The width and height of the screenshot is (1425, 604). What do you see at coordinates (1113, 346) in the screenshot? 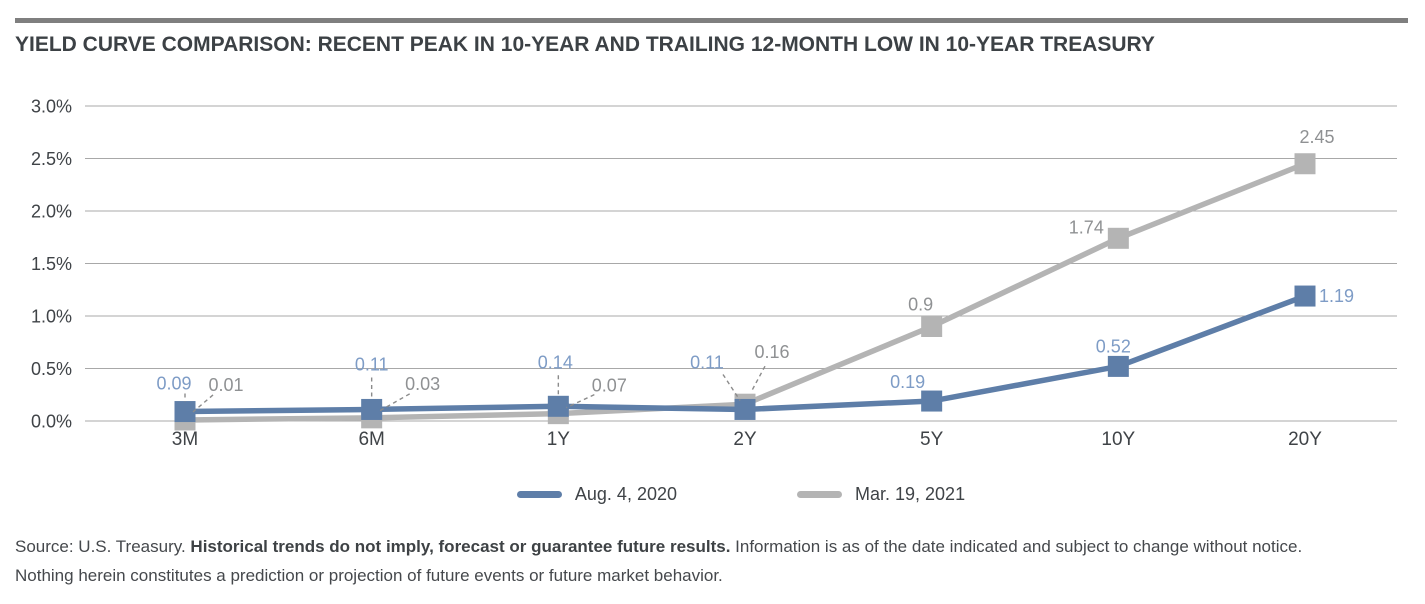
I see `data-label: 0.52` at bounding box center [1113, 346].